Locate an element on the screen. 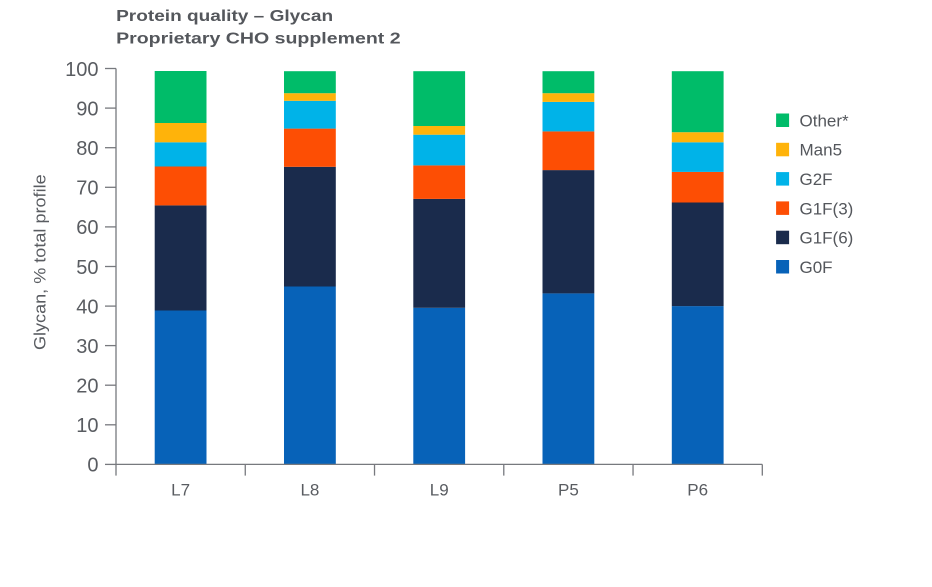 The image size is (932, 587). svg-text: Glycan, % total profile is located at coordinates (39, 262).